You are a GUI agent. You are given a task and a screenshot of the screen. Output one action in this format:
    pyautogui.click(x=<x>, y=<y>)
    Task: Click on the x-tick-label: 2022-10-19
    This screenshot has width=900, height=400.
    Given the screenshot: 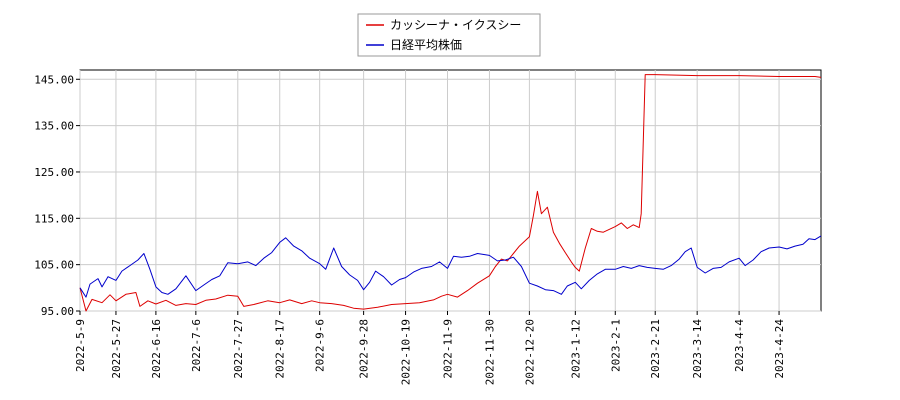 What is the action you would take?
    pyautogui.click(x=406, y=352)
    